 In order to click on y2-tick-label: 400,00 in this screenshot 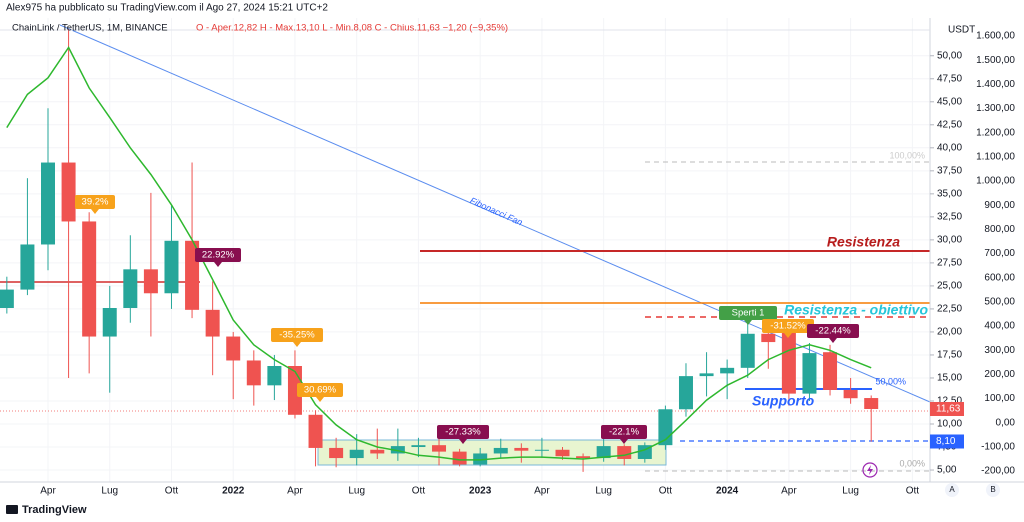, I will do `click(999, 326)`.